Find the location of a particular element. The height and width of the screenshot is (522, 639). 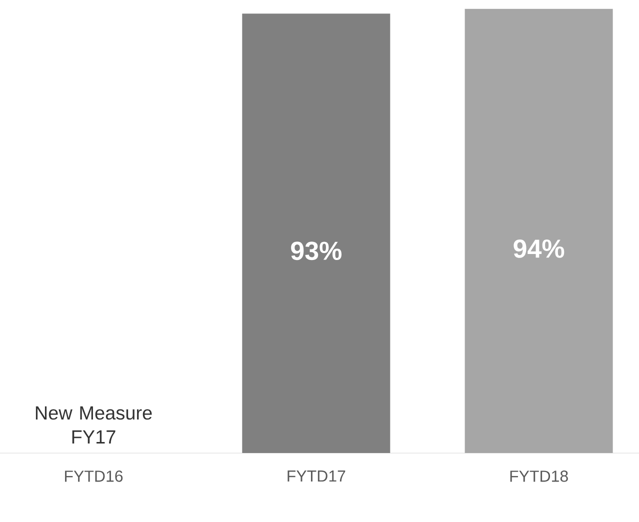

x-tick-label: FYTD17 is located at coordinates (317, 476).